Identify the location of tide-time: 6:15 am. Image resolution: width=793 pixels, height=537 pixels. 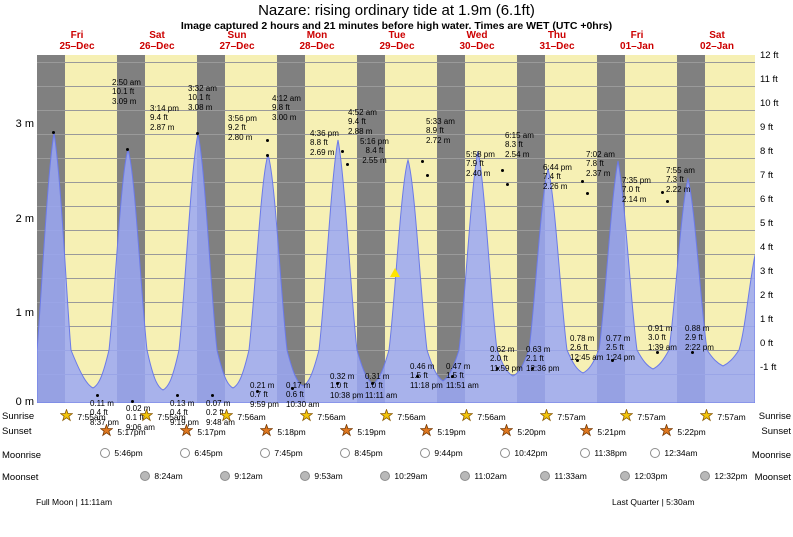
(519, 135).